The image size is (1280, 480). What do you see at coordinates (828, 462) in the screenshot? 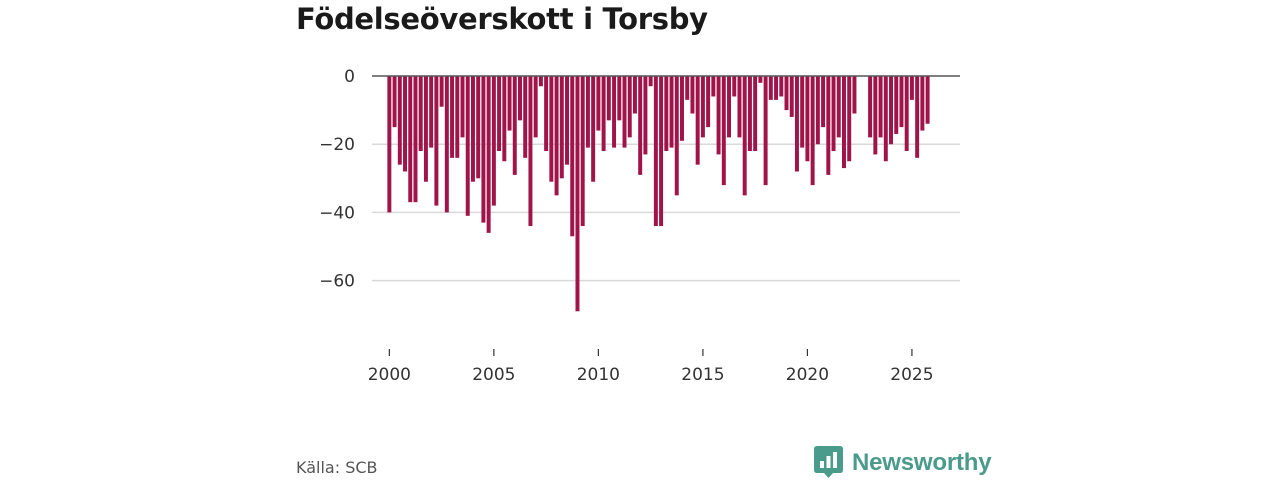
I see `newsworthy-logo-icon` at bounding box center [828, 462].